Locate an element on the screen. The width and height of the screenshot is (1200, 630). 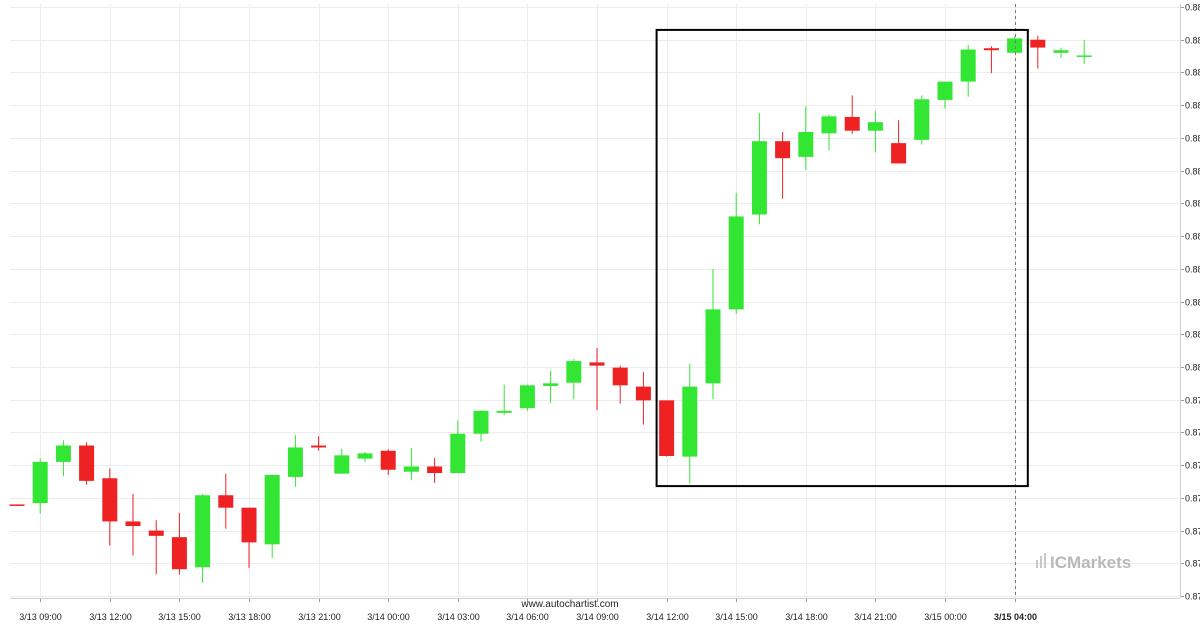
y-tick-label: 0.8830 is located at coordinates (1192, 172).